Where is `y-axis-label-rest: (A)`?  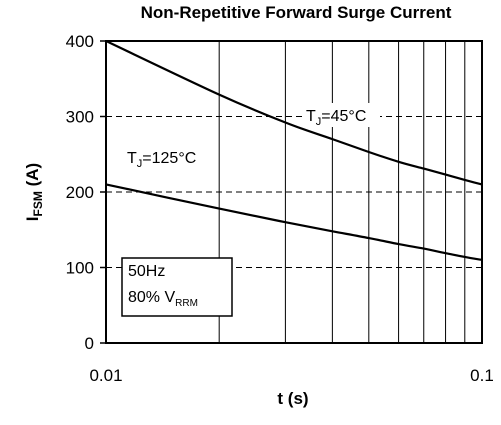 y-axis-label-rest: (A) is located at coordinates (32, 177).